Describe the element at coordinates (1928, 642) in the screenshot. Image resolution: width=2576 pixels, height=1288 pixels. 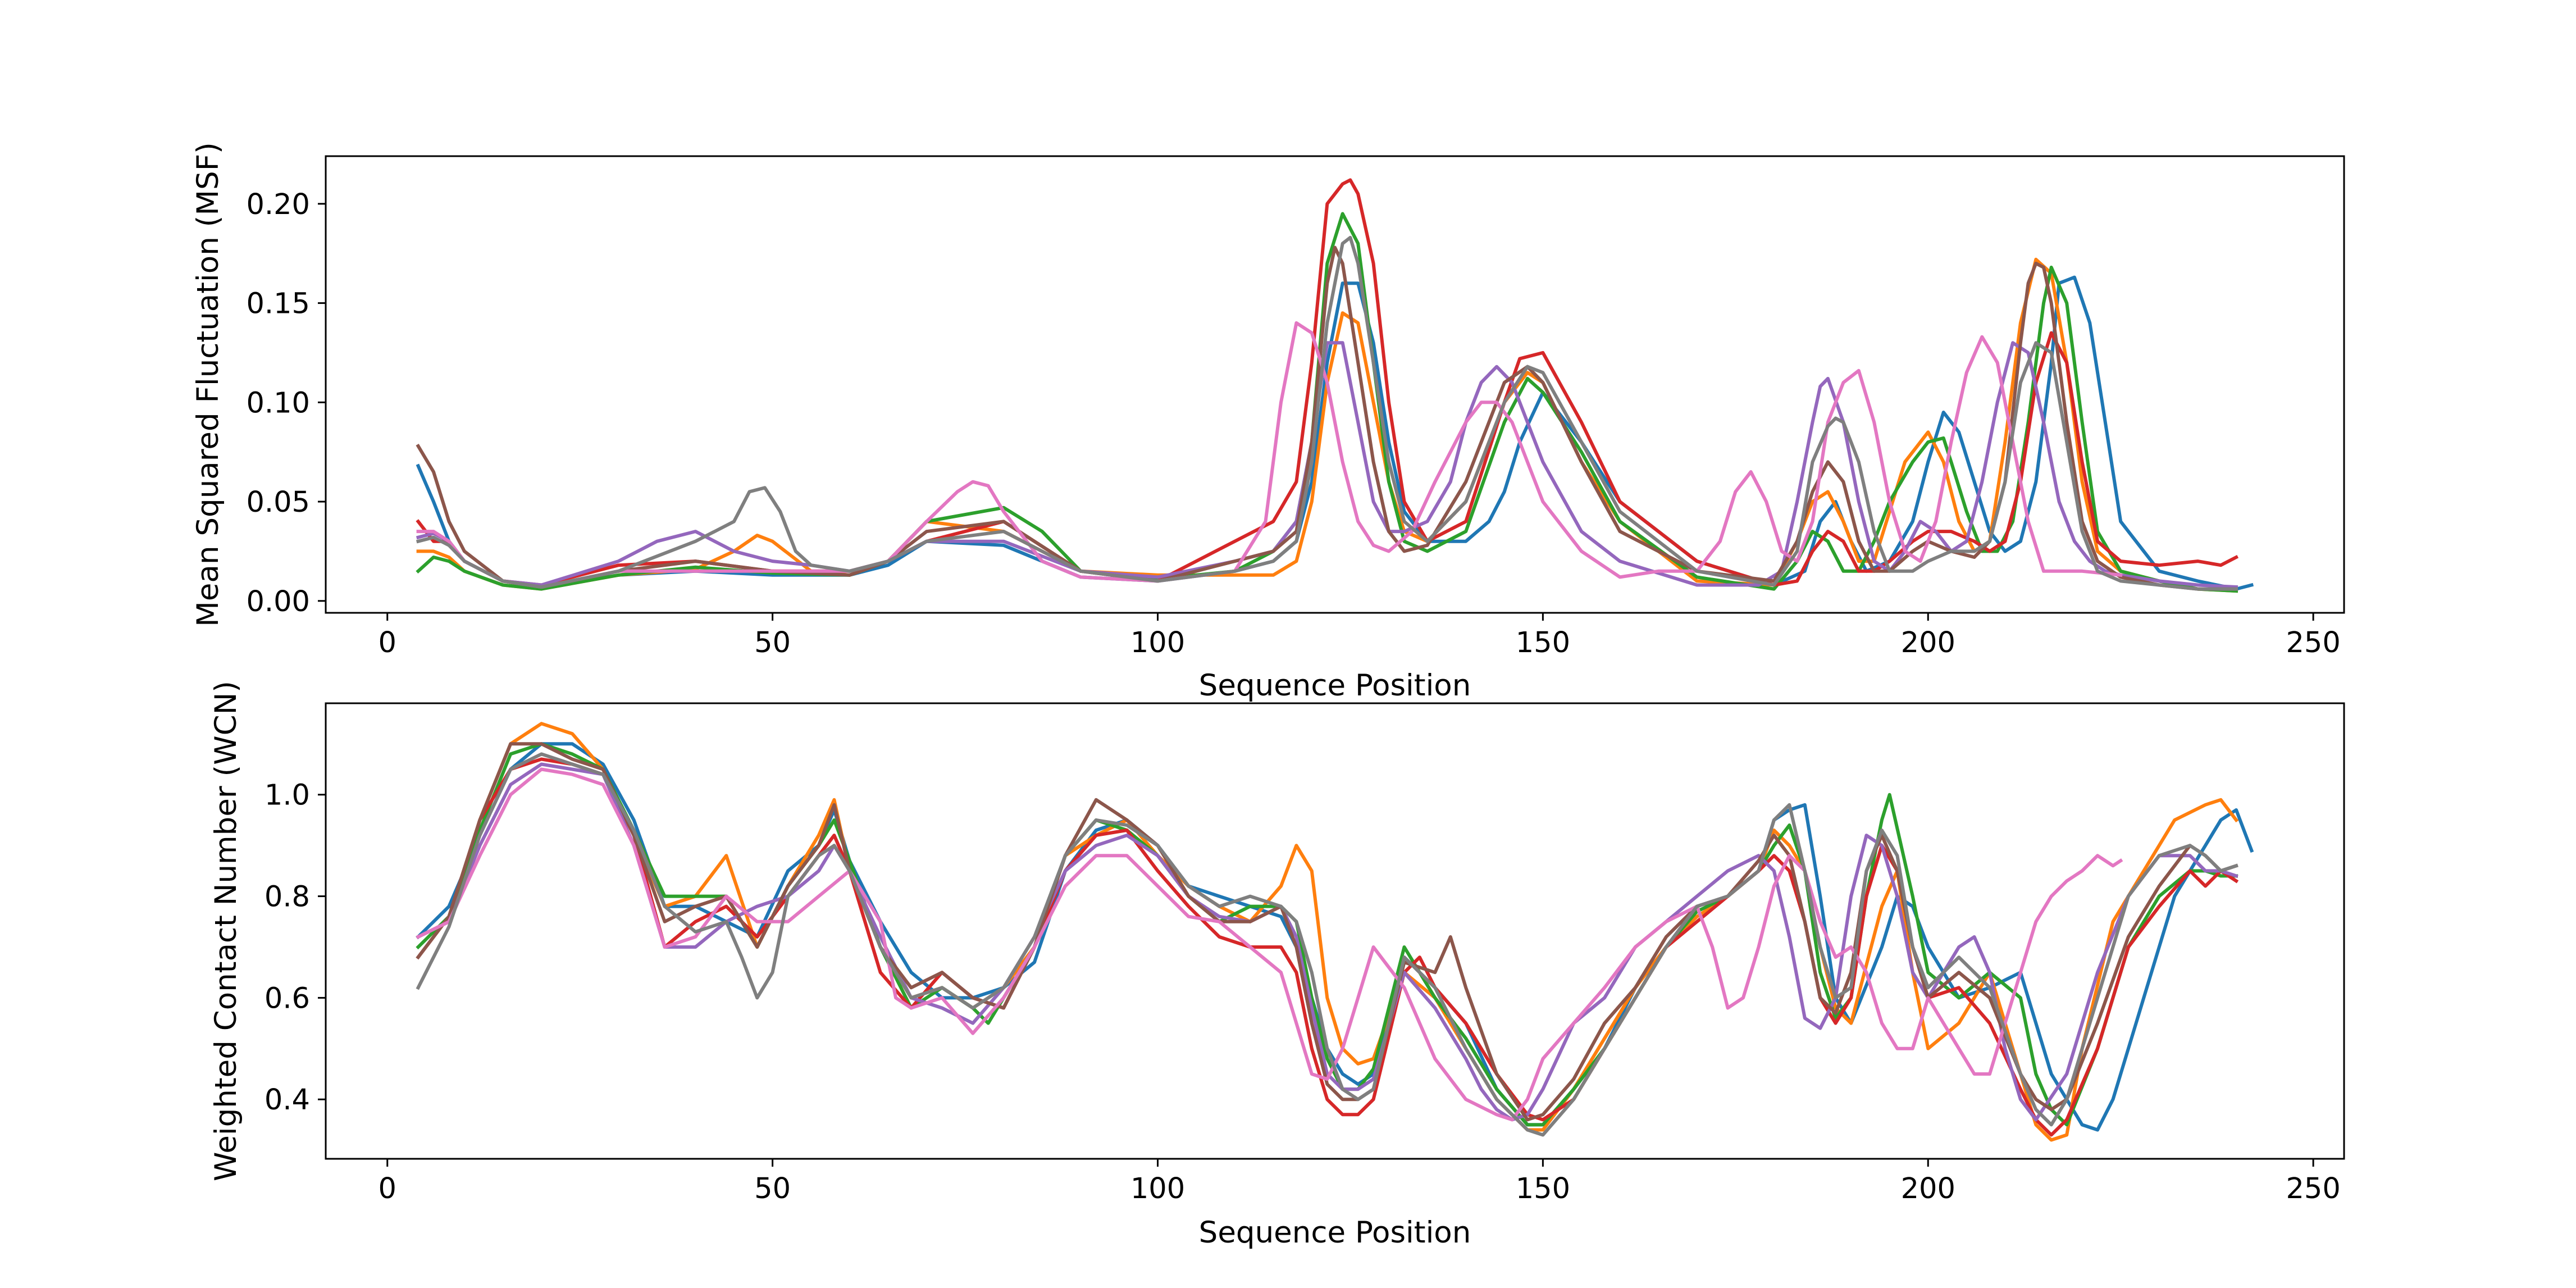
I see `msf-x-tick-label: 200` at that location.